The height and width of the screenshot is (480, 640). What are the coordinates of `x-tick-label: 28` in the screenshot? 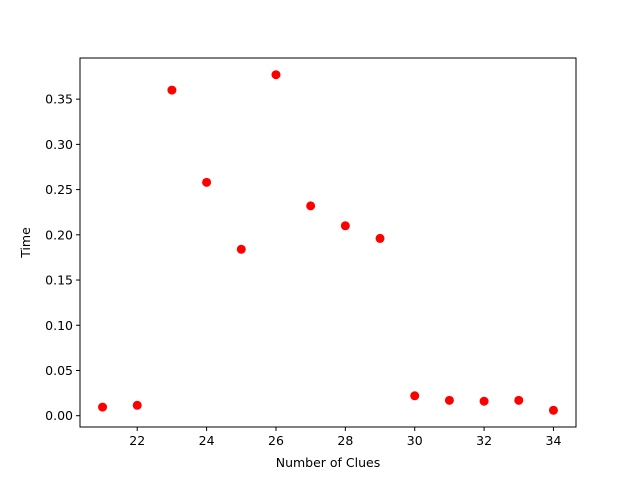 It's located at (345, 440).